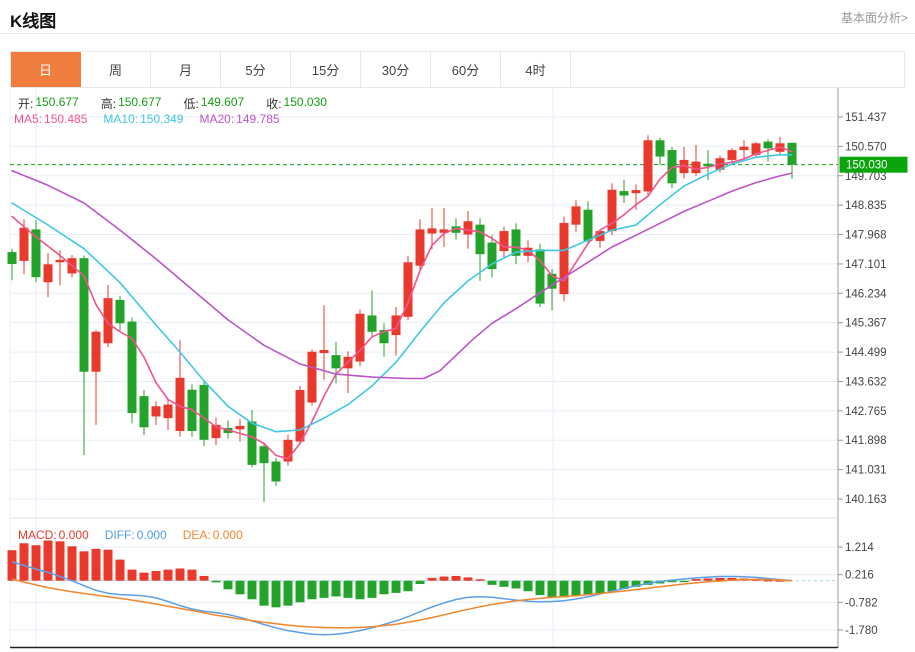  What do you see at coordinates (239, 119) in the screenshot?
I see `ma-item-2: MA20: 149.785` at bounding box center [239, 119].